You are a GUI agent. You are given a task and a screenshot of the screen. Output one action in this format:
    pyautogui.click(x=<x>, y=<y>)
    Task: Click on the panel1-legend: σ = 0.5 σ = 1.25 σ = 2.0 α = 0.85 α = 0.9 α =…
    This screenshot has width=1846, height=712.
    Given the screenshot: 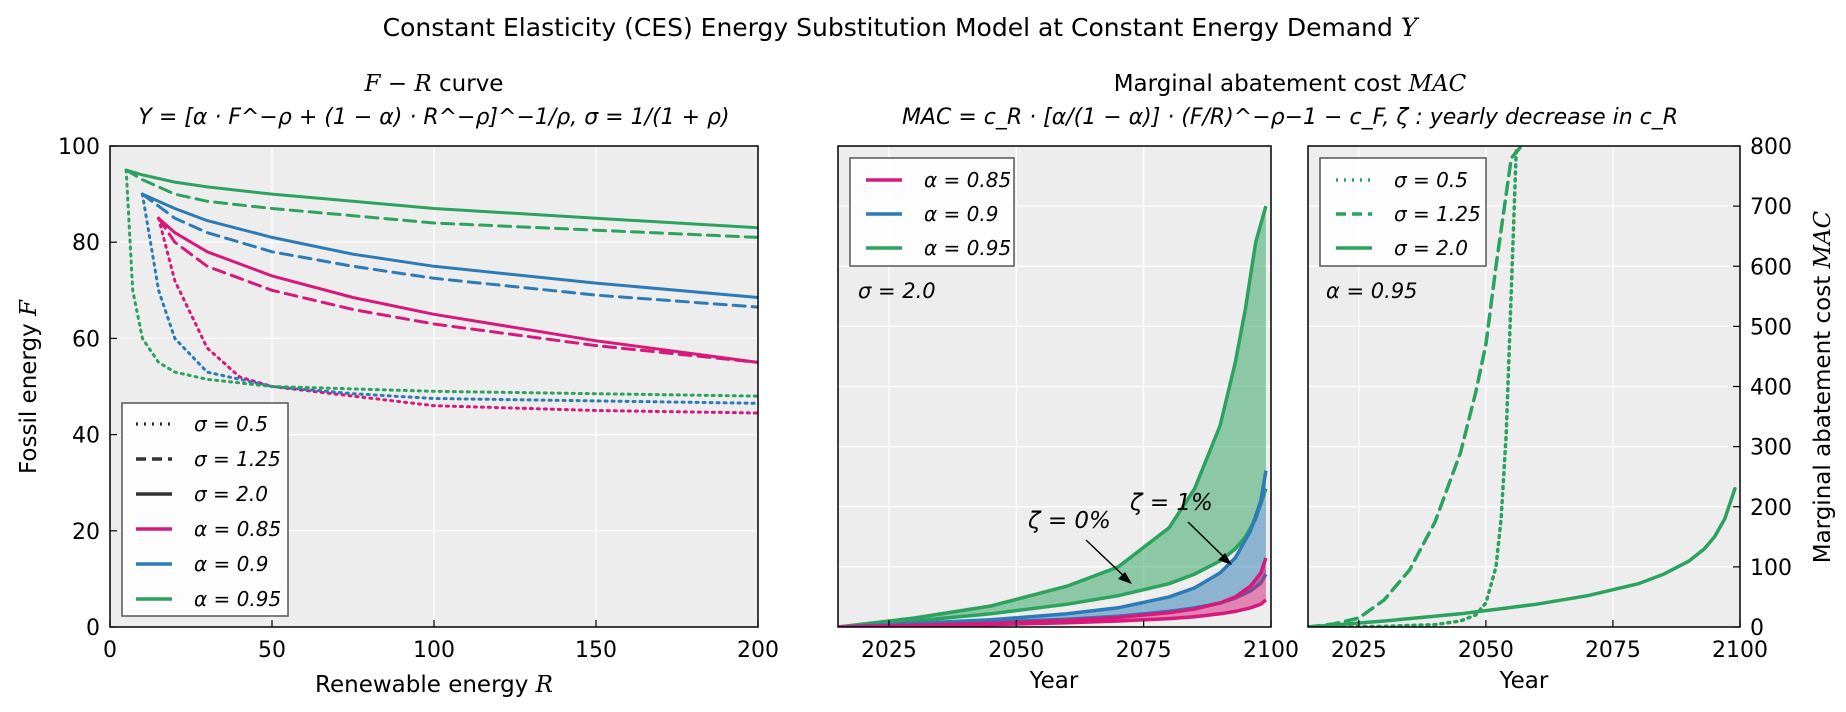 What is the action you would take?
    pyautogui.click(x=205, y=509)
    